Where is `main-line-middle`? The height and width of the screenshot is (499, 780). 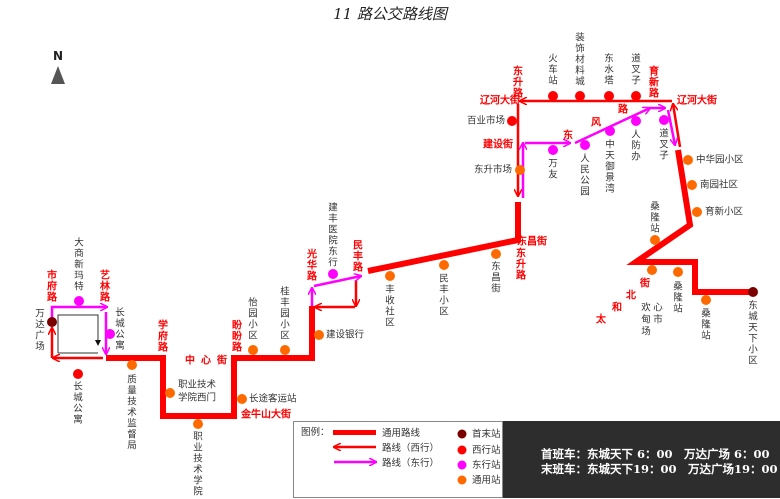
main-line-middle is located at coordinates (444, 238).